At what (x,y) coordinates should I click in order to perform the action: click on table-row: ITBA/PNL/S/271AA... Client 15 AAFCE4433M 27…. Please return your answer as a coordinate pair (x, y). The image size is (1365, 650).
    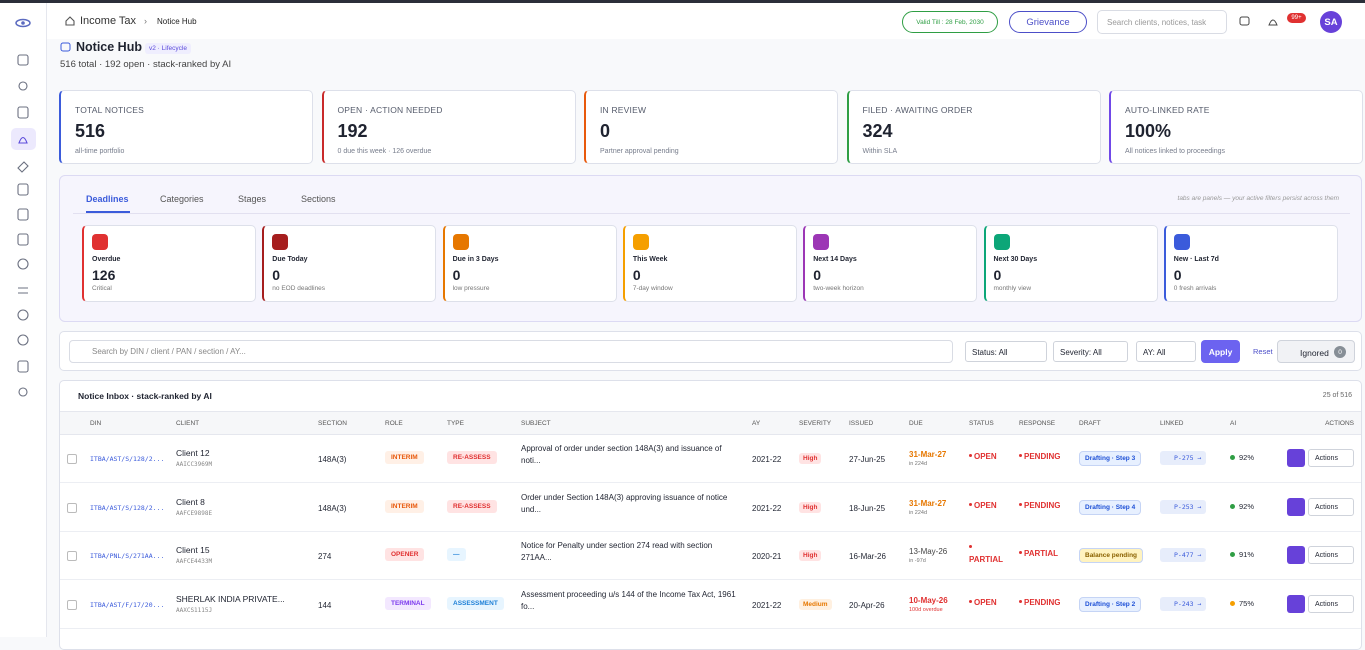
    Looking at the image, I should click on (710, 556).